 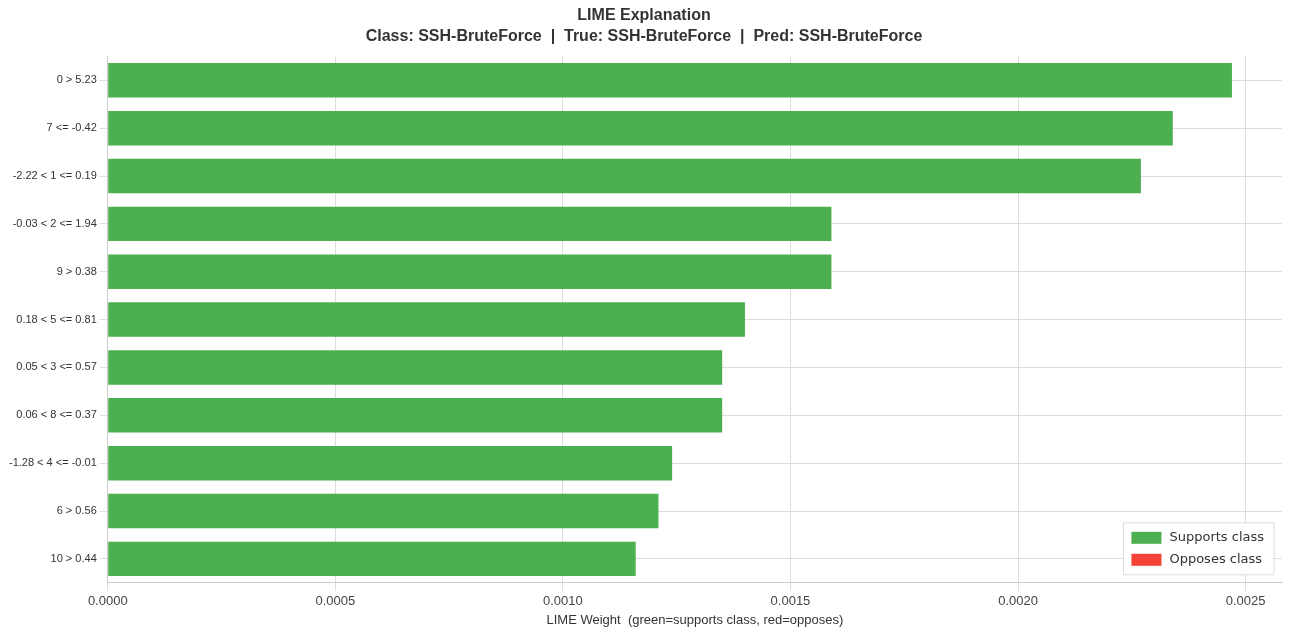 I want to click on y-tick-label: -0.03 < 2 <= 1.94, so click(x=54, y=222).